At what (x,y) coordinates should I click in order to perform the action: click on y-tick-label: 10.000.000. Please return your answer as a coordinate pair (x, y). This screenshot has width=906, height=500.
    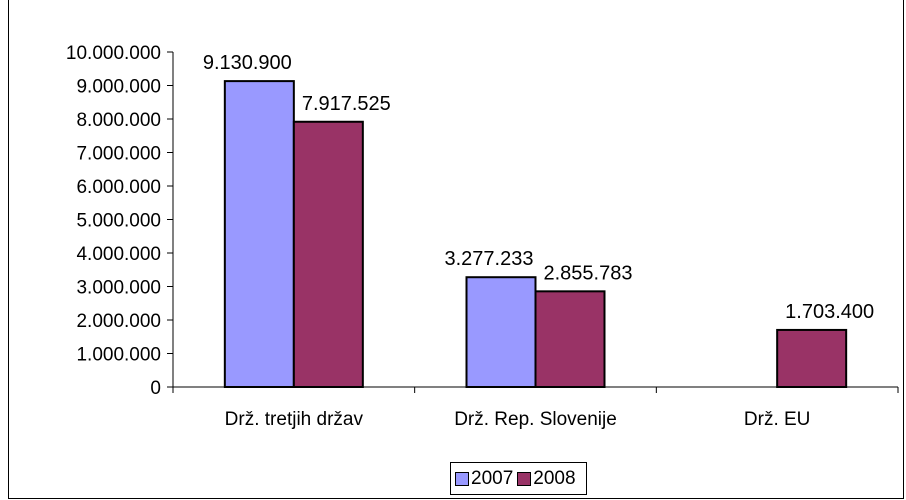
    Looking at the image, I should click on (113, 53).